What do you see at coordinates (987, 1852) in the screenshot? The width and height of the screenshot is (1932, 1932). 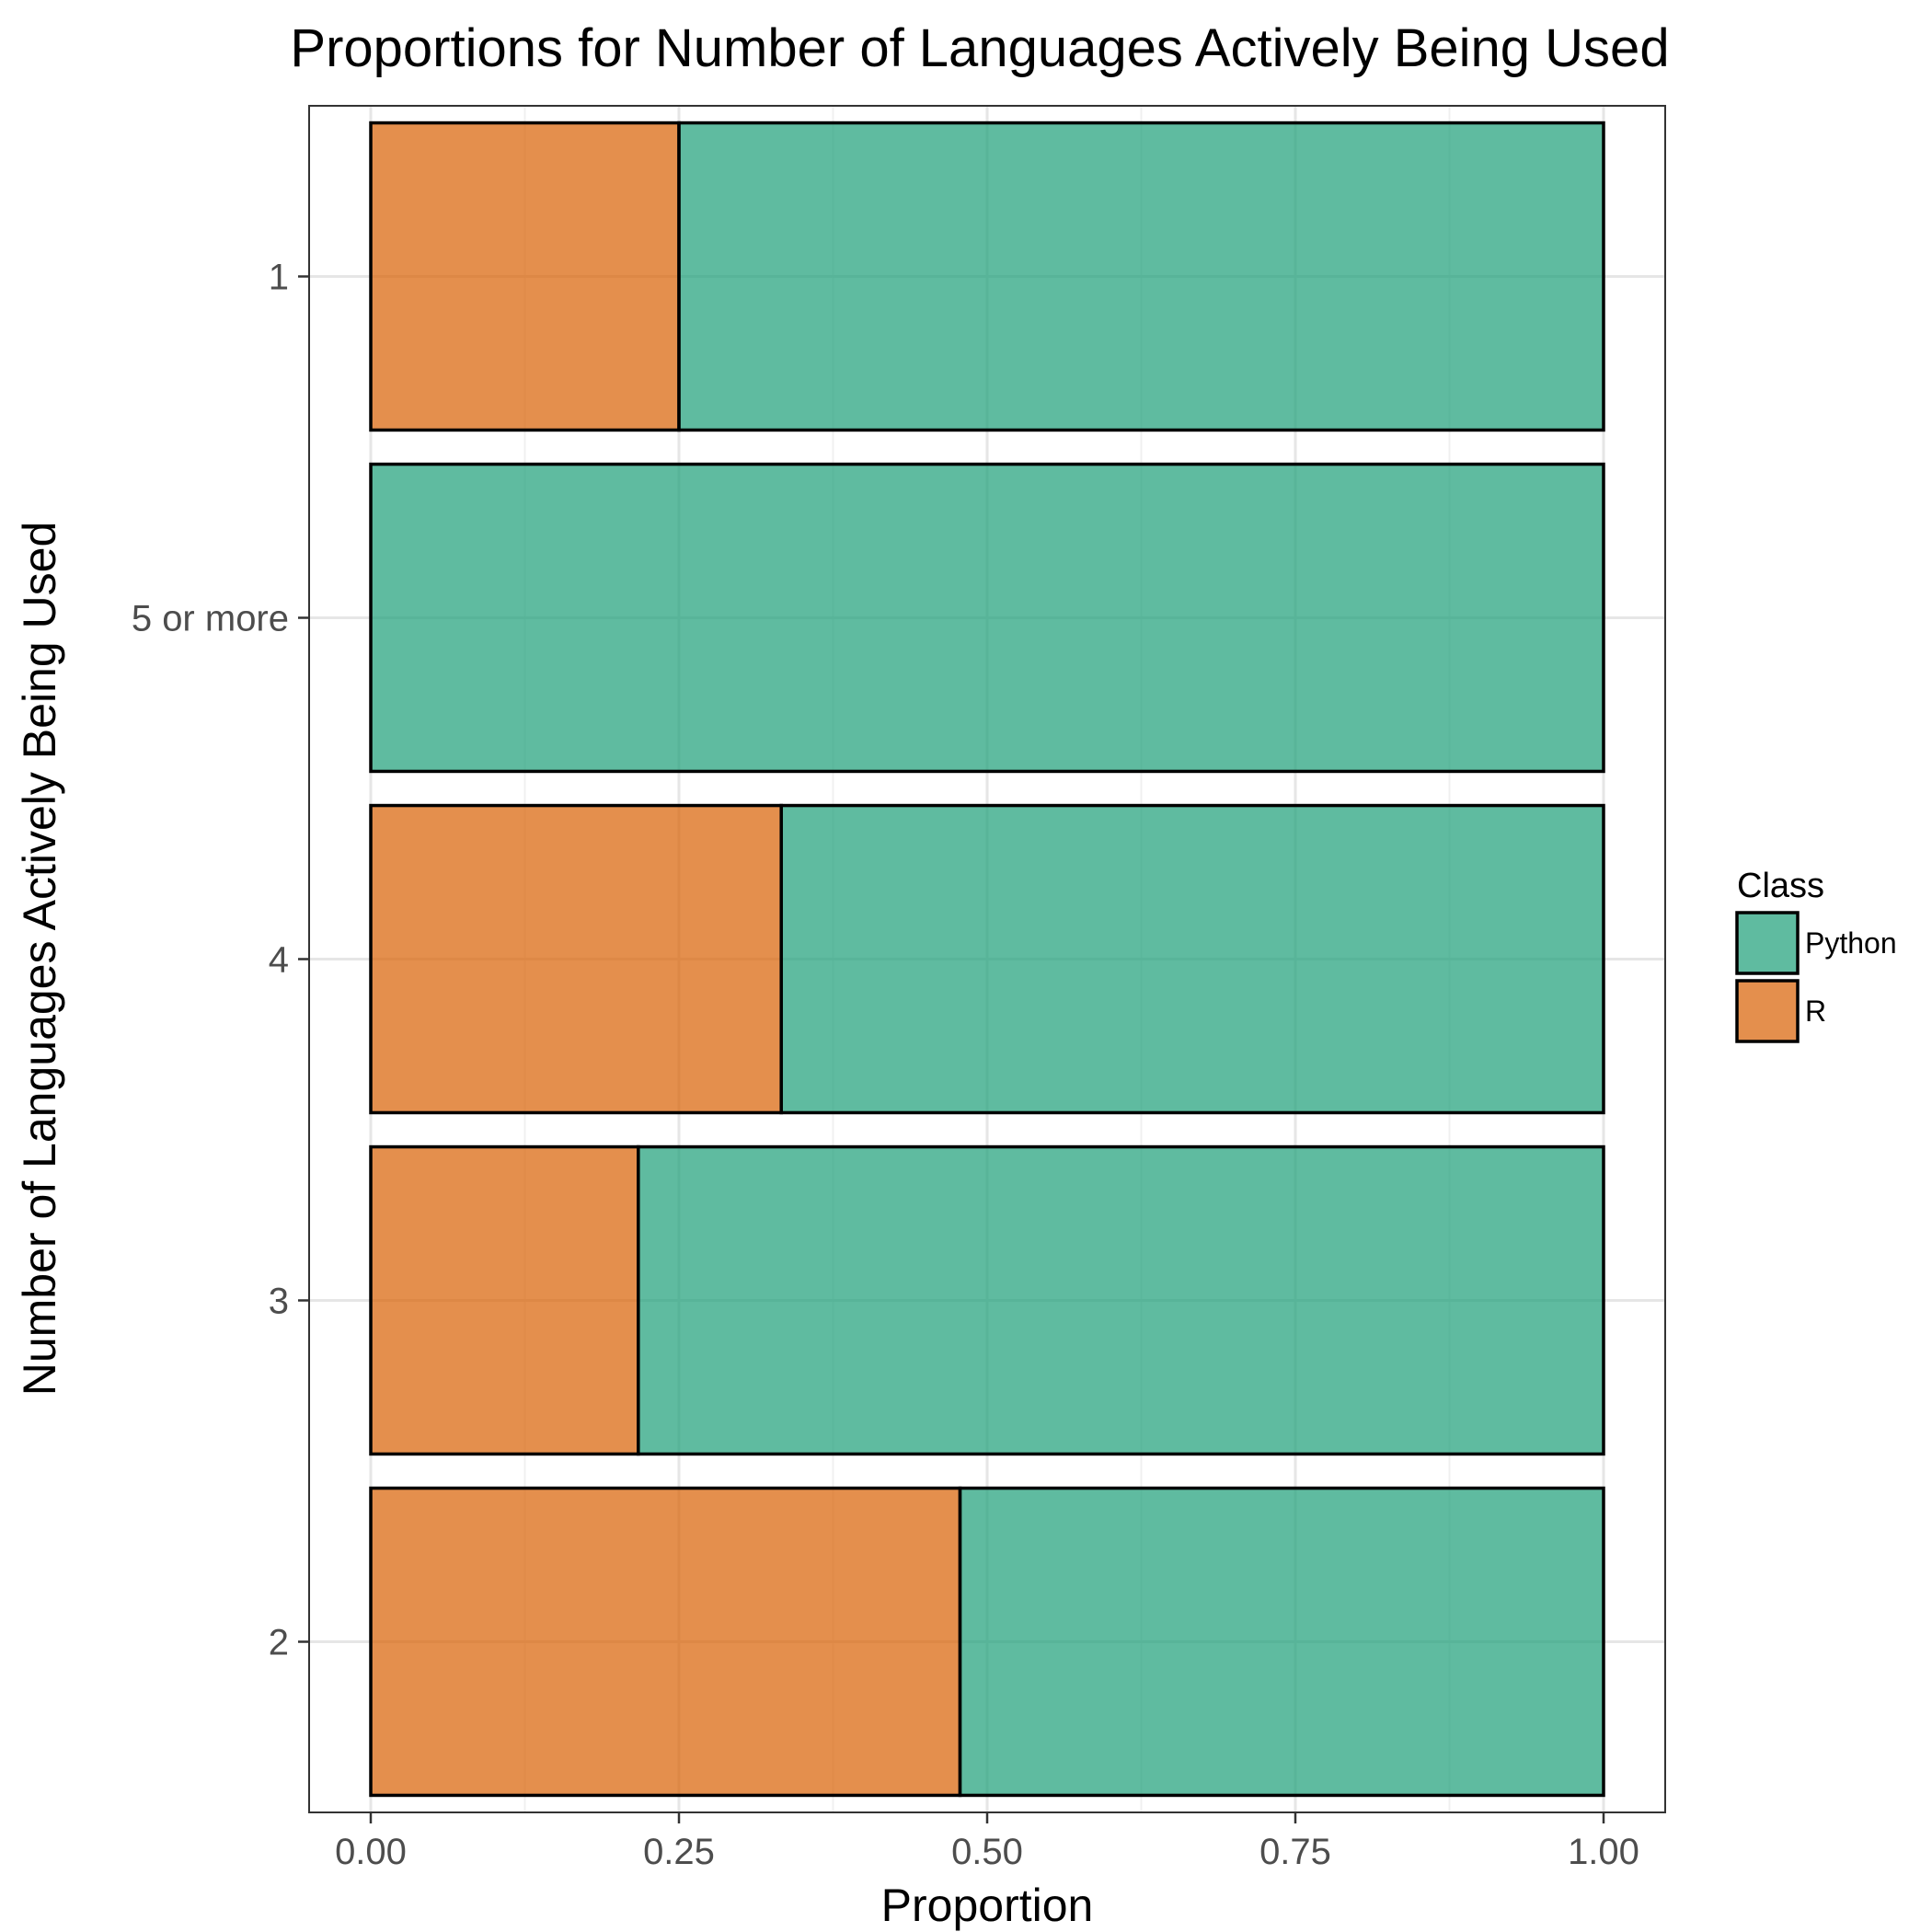 I see `x-tick-label: 0.50` at bounding box center [987, 1852].